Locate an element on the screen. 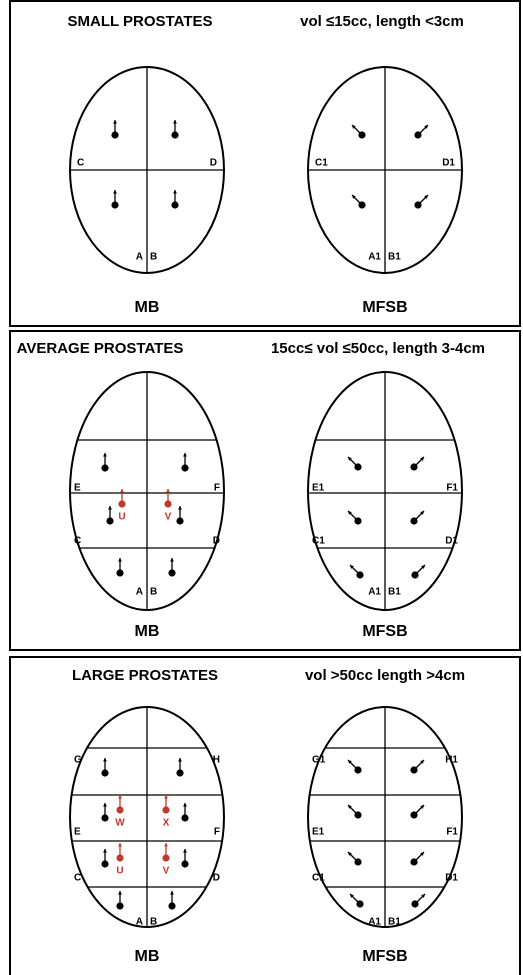 The width and height of the screenshot is (523, 975). caption: MFSB is located at coordinates (384, 631).